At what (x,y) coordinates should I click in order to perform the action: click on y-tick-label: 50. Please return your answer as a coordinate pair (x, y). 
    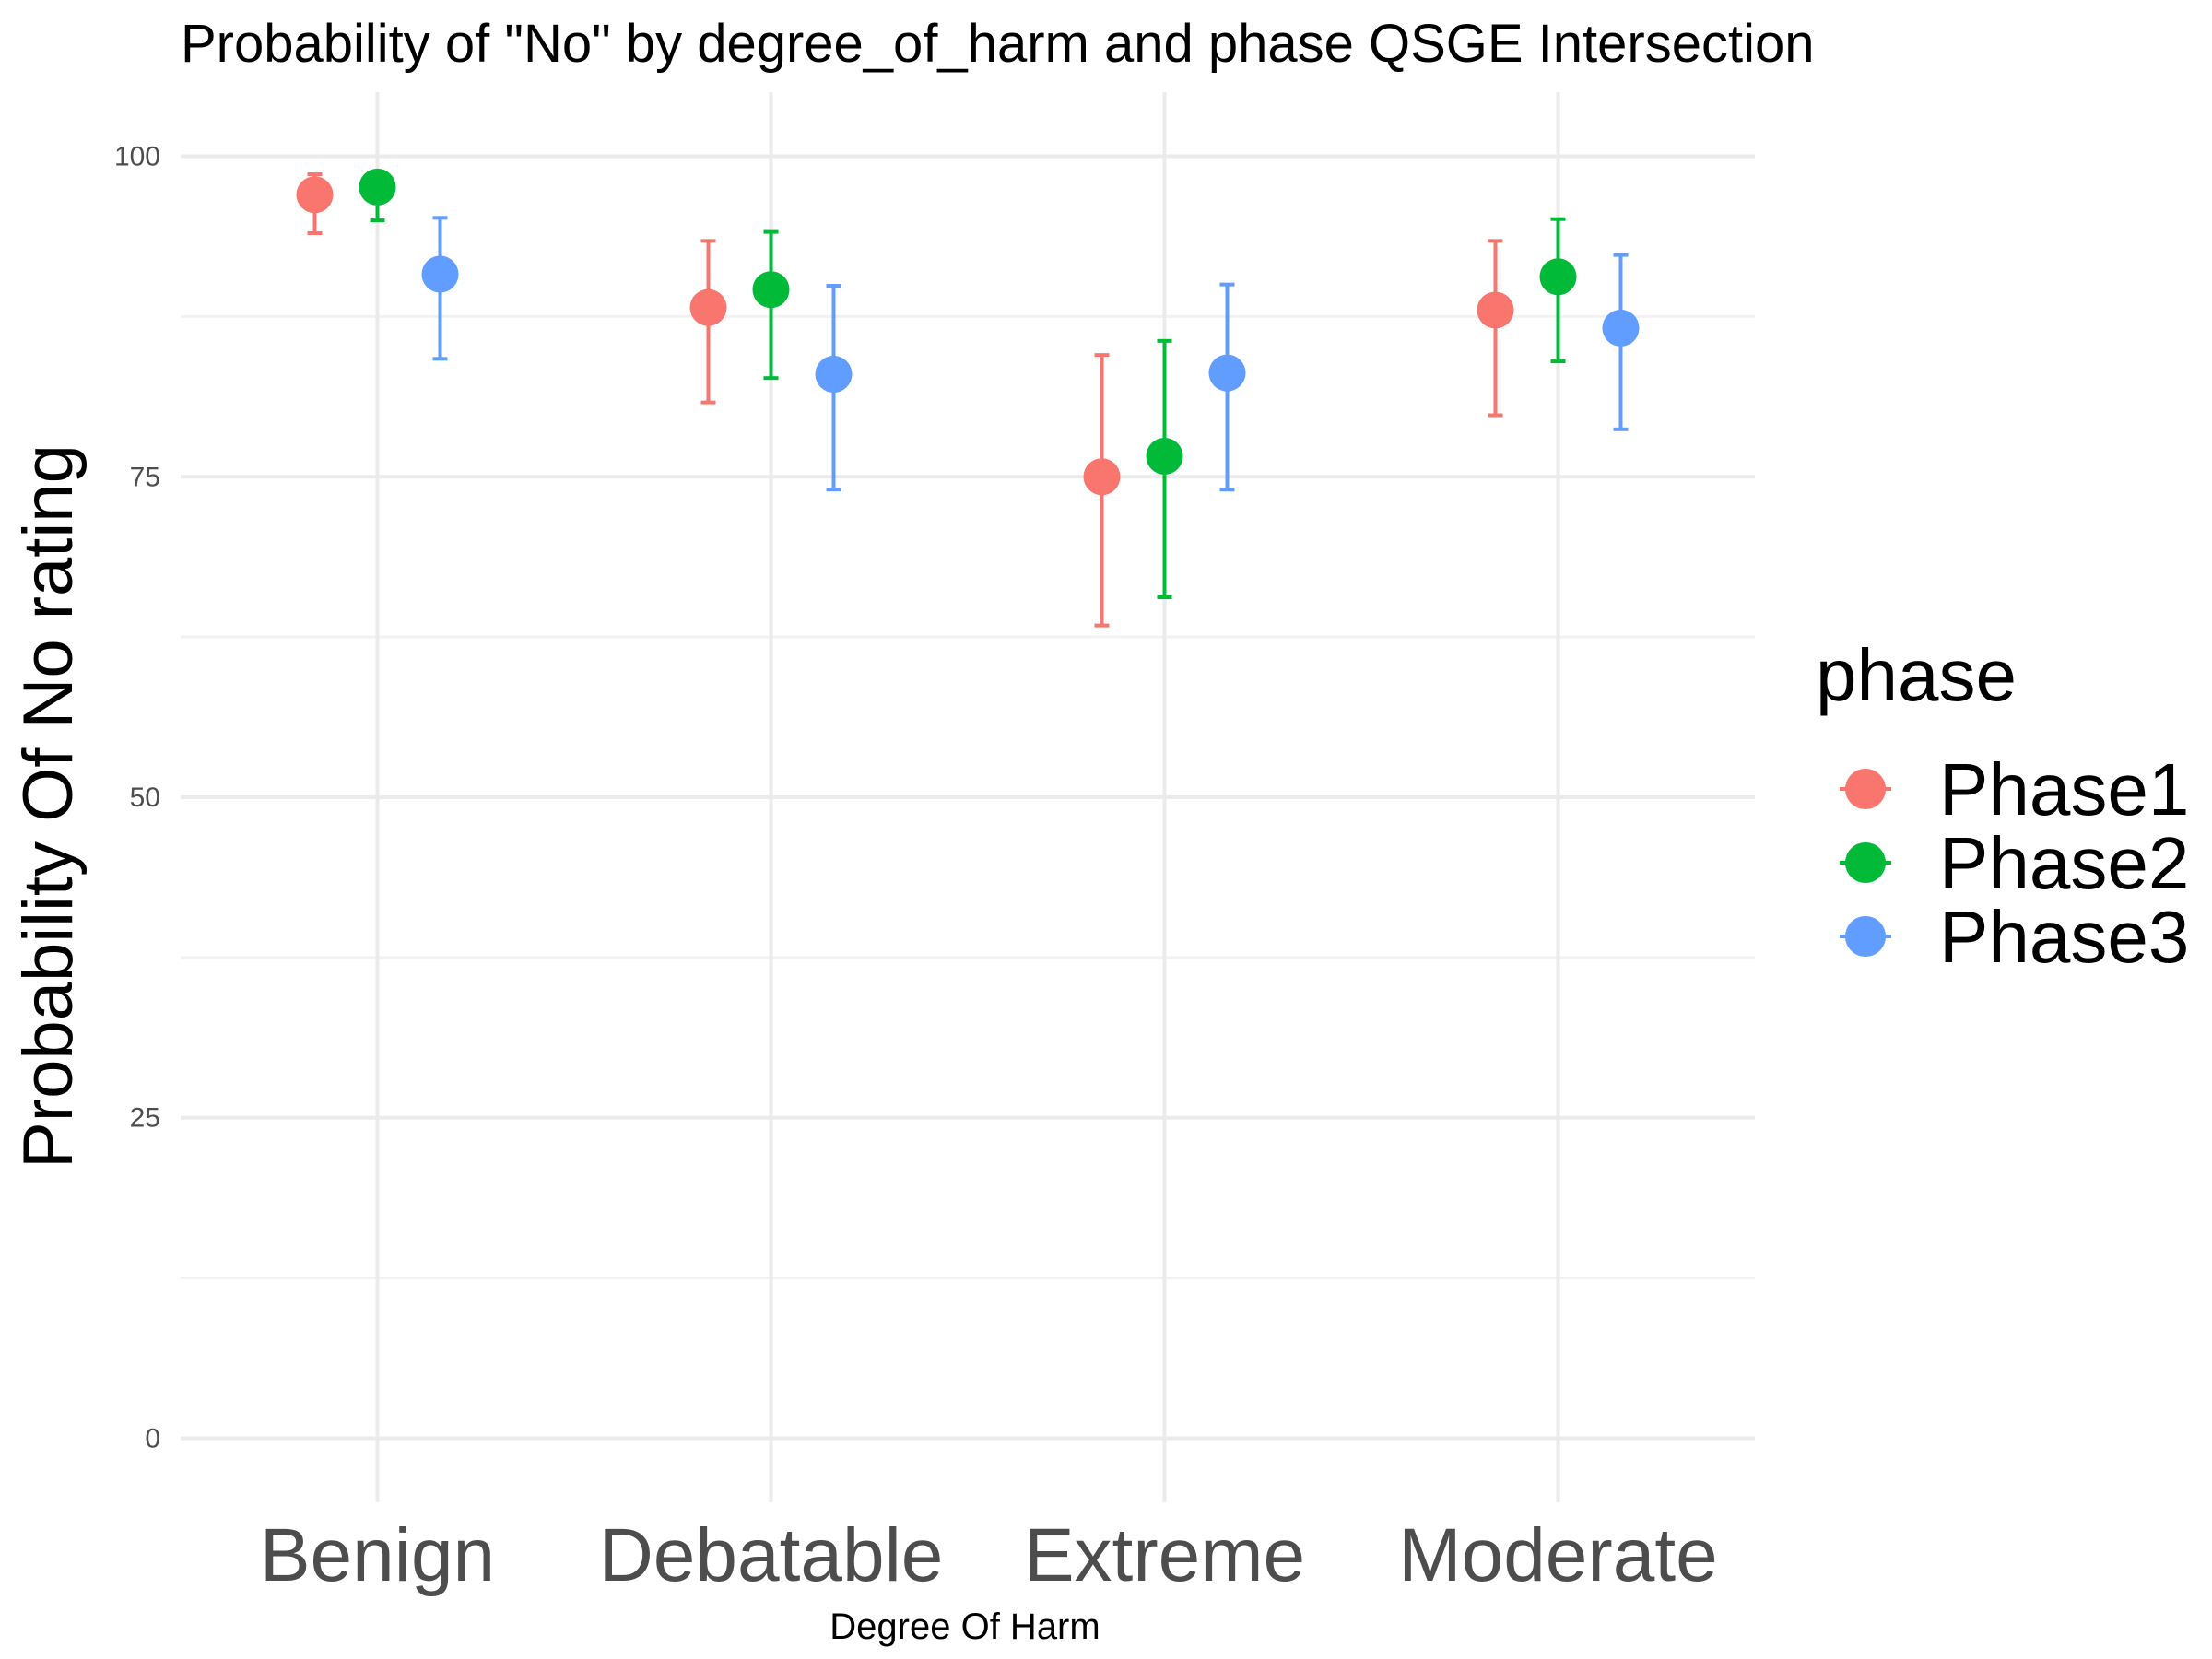
    Looking at the image, I should click on (145, 797).